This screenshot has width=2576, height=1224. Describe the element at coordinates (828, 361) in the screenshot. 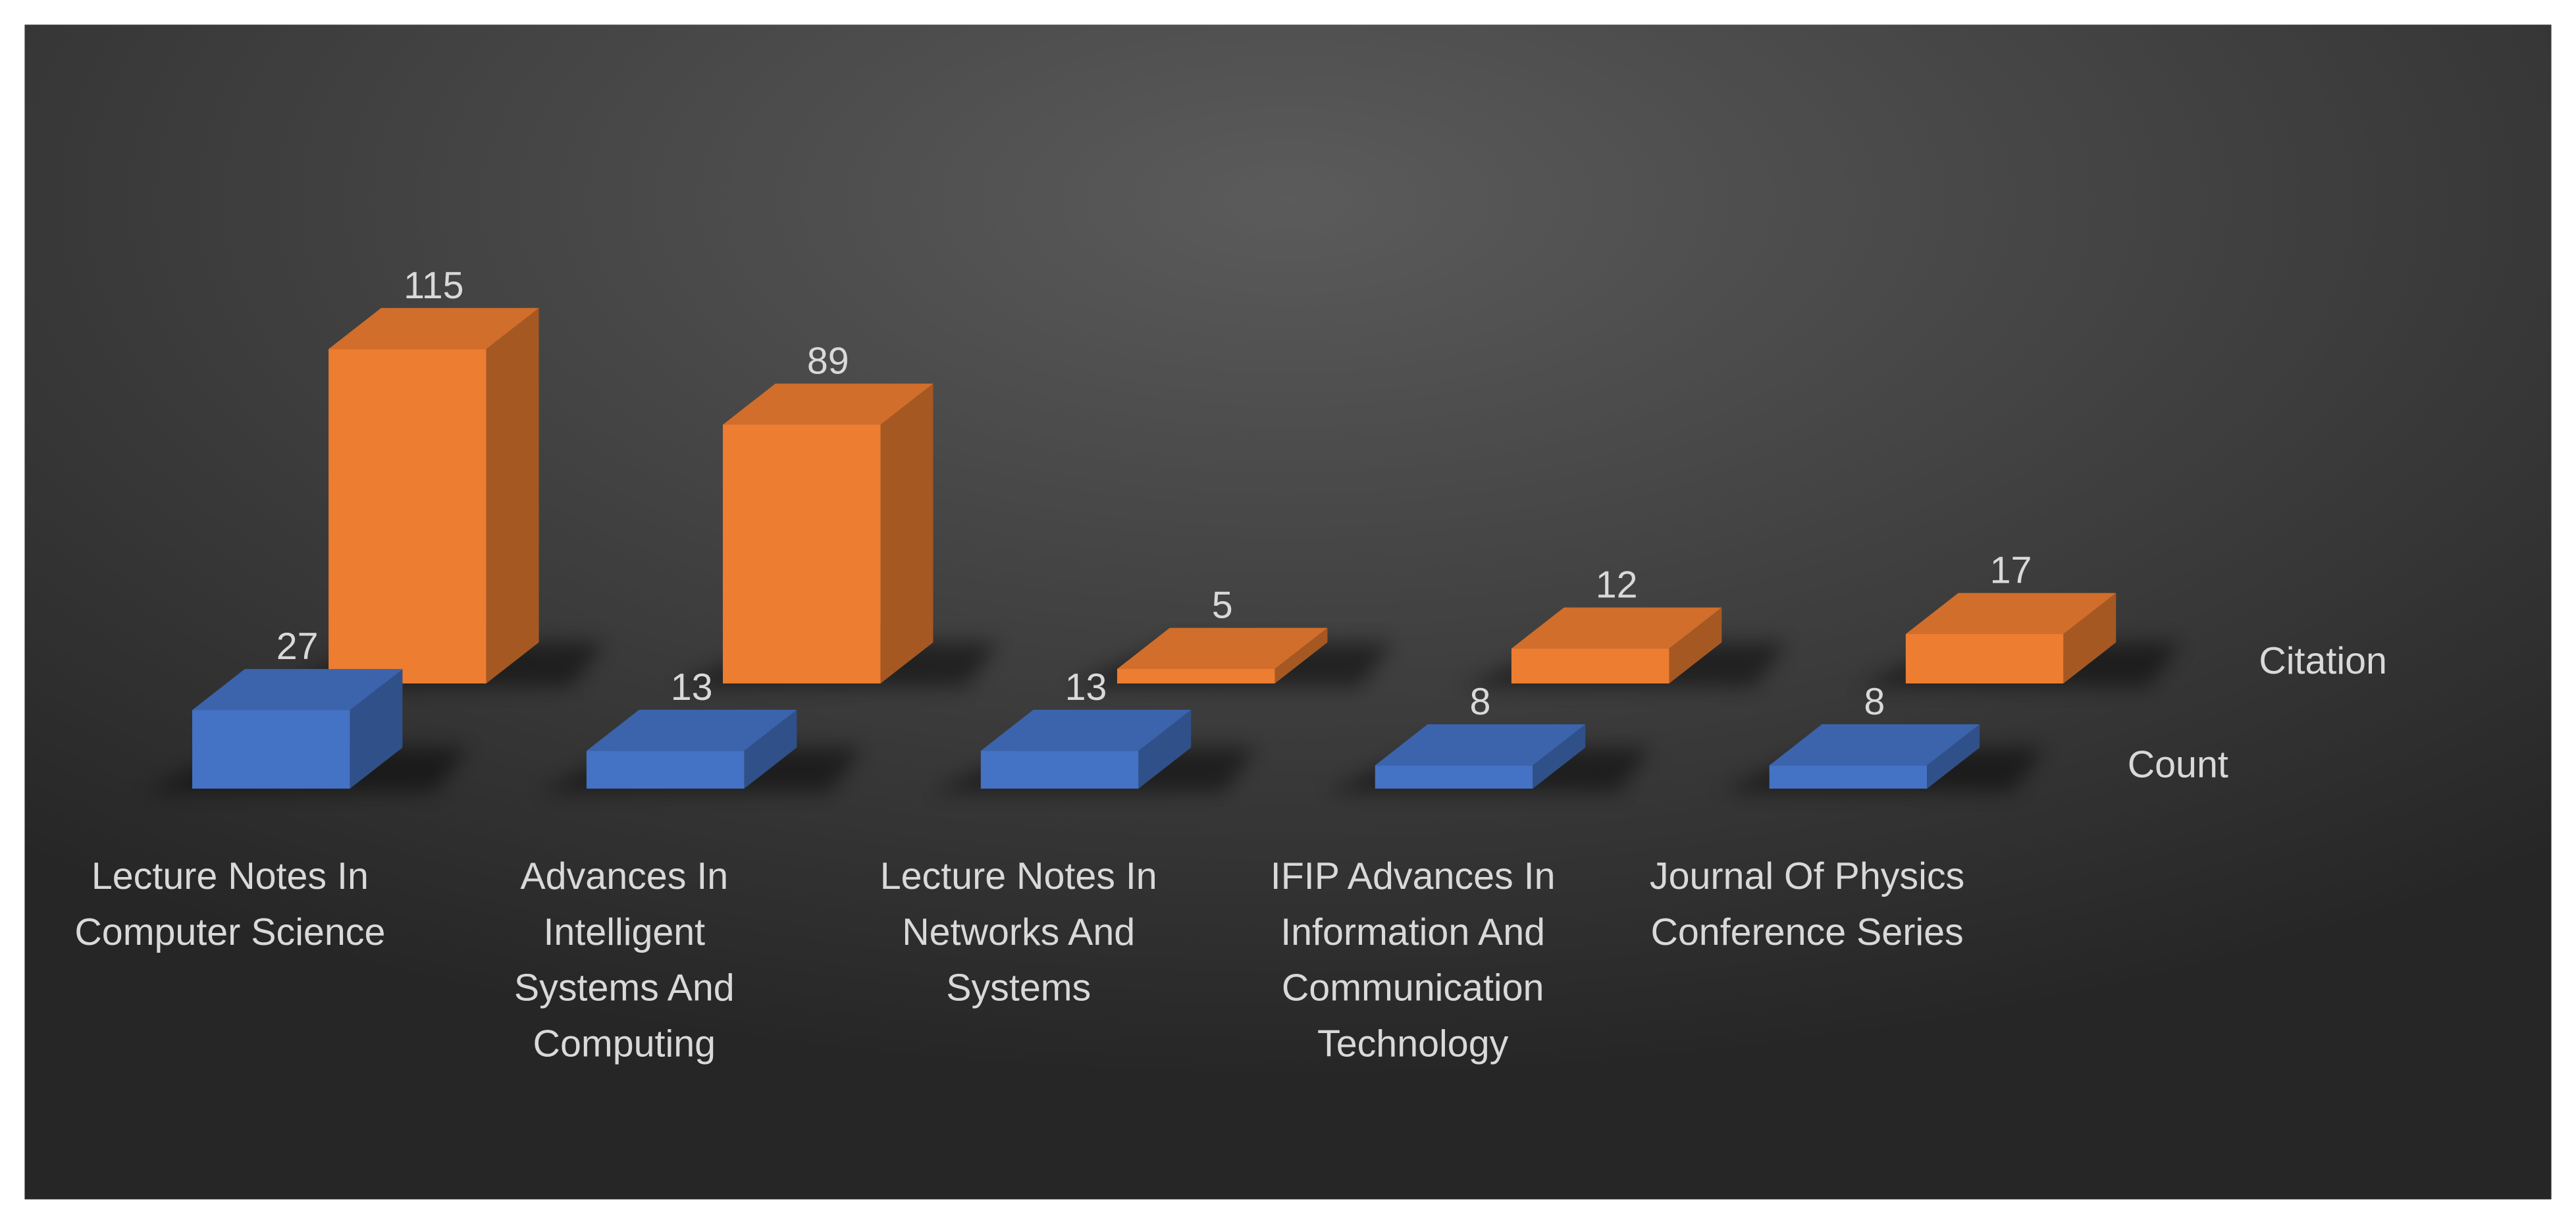

I see `data-label: 89` at that location.